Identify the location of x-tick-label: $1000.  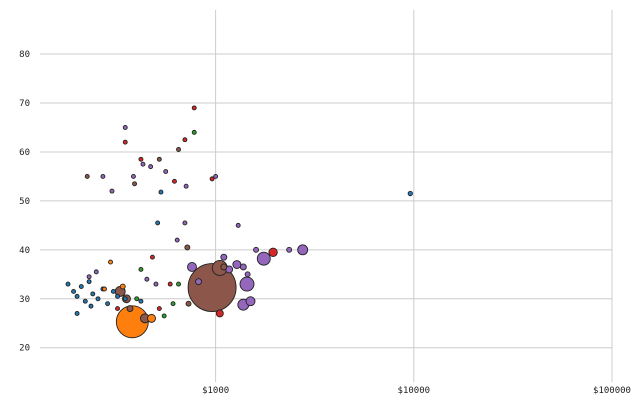
(215, 391).